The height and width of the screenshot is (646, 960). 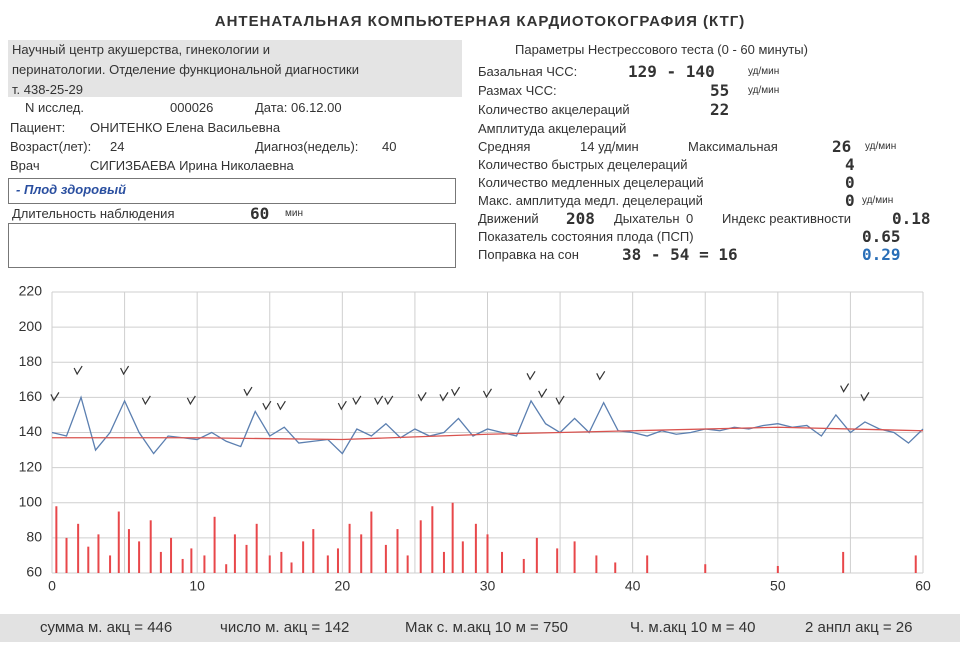 What do you see at coordinates (671, 71) in the screenshot?
I see `parameter: 129 - 140` at bounding box center [671, 71].